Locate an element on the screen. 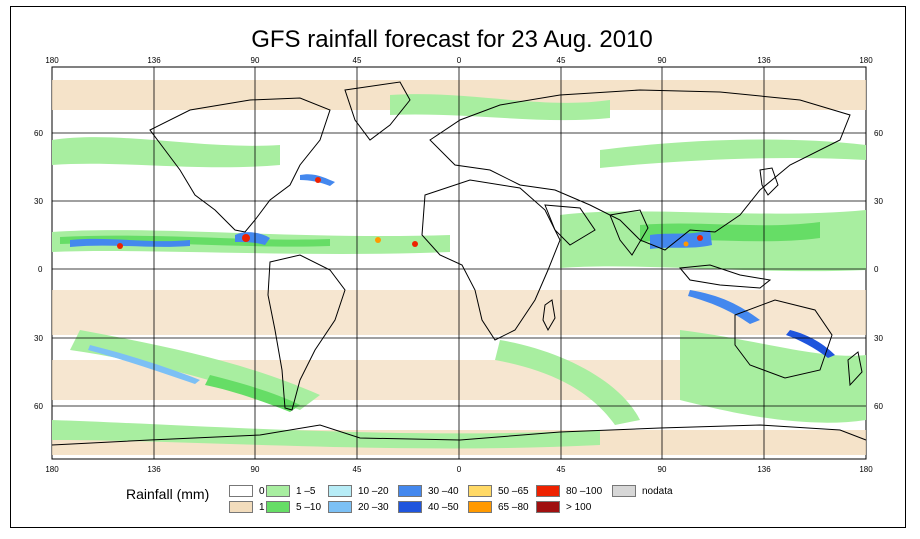  legend-label: > 100 is located at coordinates (579, 507).